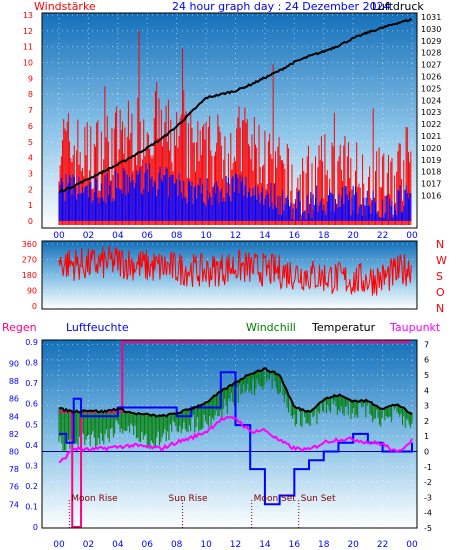  Describe the element at coordinates (30, 126) in the screenshot. I see `wind-tick-label: 6` at that location.